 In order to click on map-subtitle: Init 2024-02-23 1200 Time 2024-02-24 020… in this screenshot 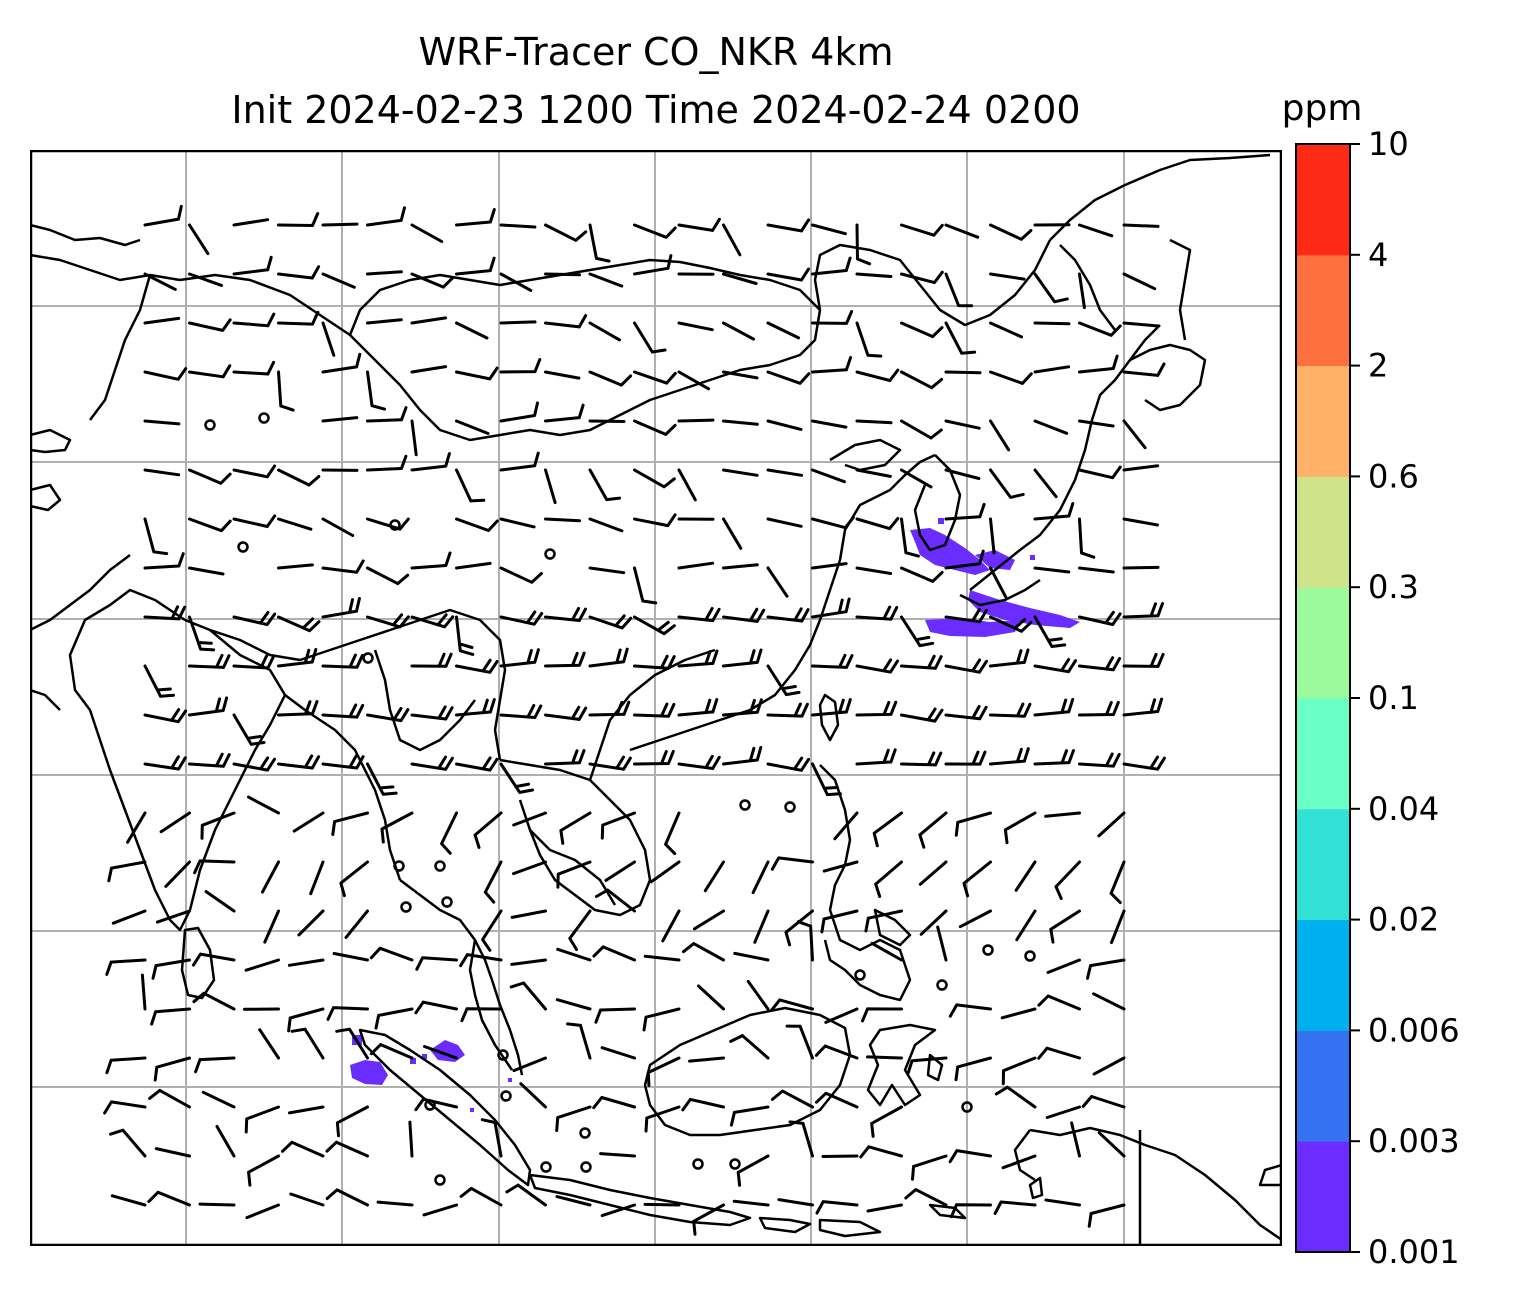, I will do `click(656, 110)`.